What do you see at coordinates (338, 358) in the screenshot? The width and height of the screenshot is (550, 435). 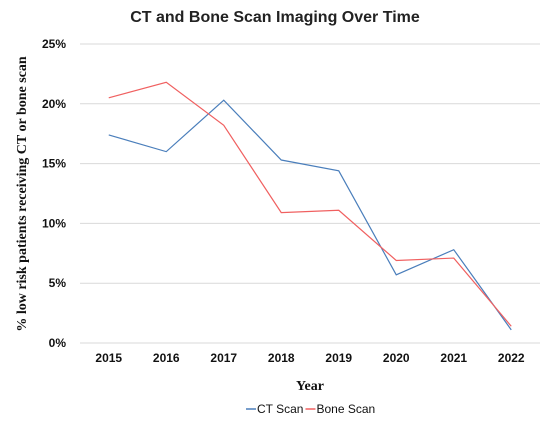 I see `x-tick-label: 2019` at bounding box center [338, 358].